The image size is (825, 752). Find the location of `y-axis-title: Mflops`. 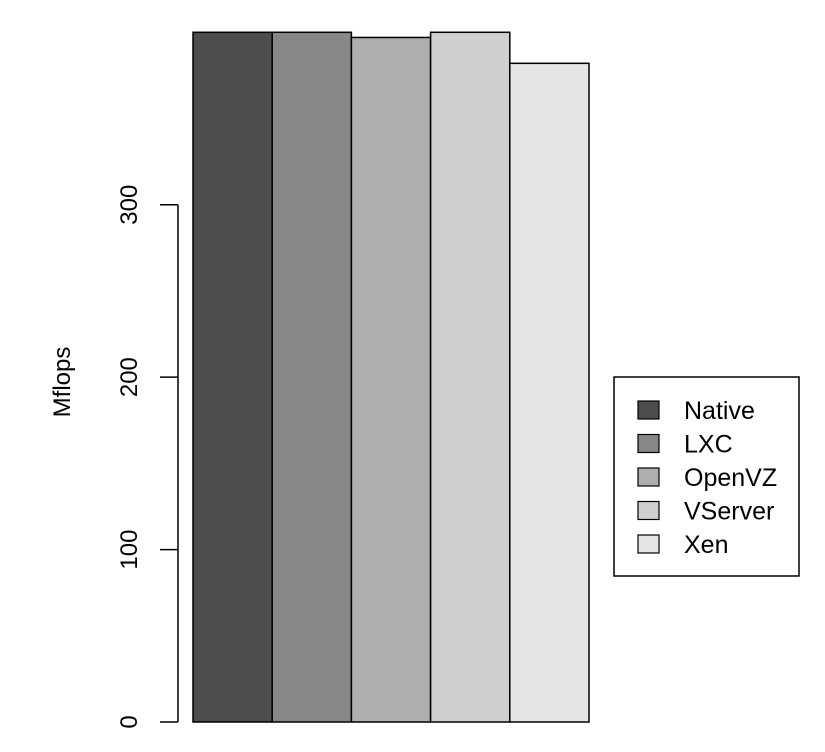

y-axis-title: Mflops is located at coordinates (62, 382).